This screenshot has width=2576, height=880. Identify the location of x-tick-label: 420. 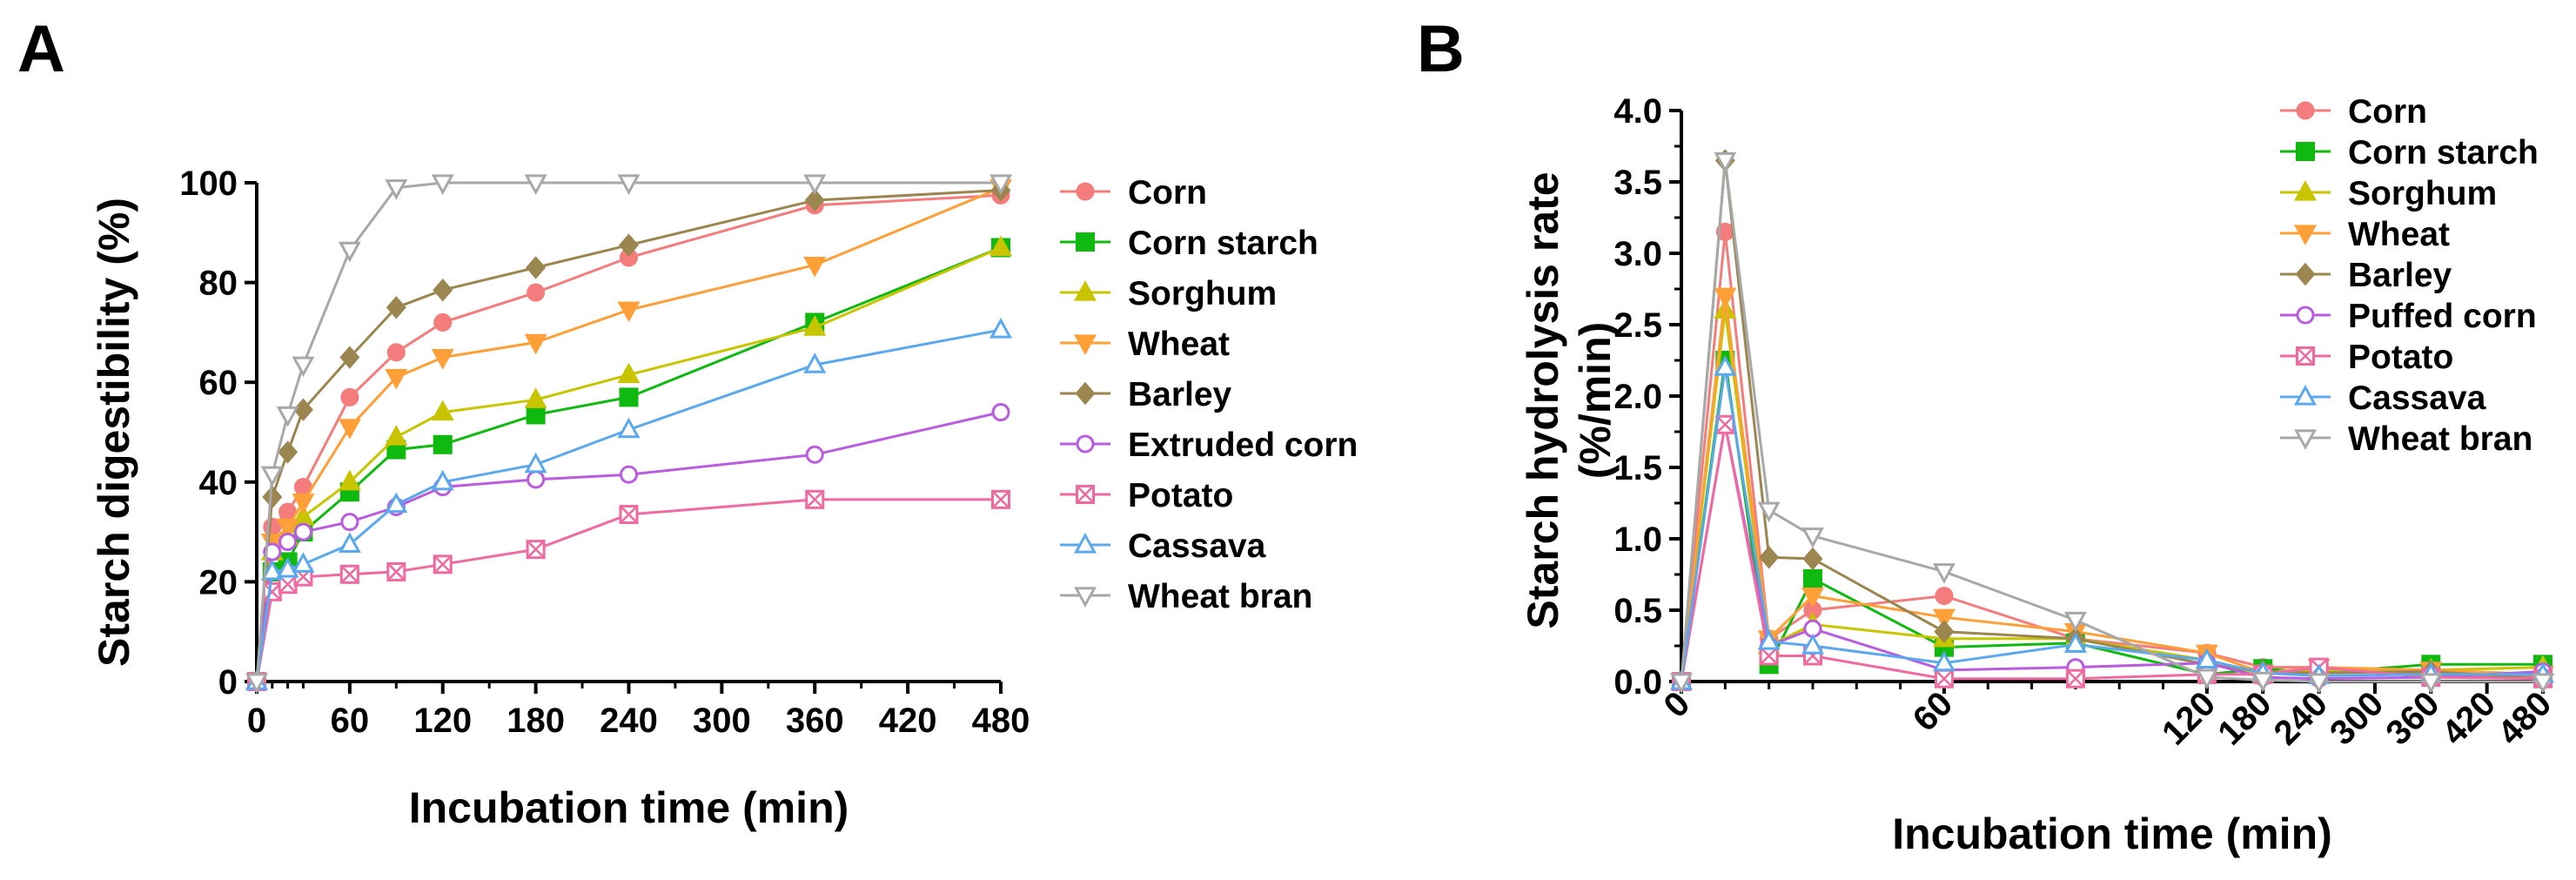
(2469, 718).